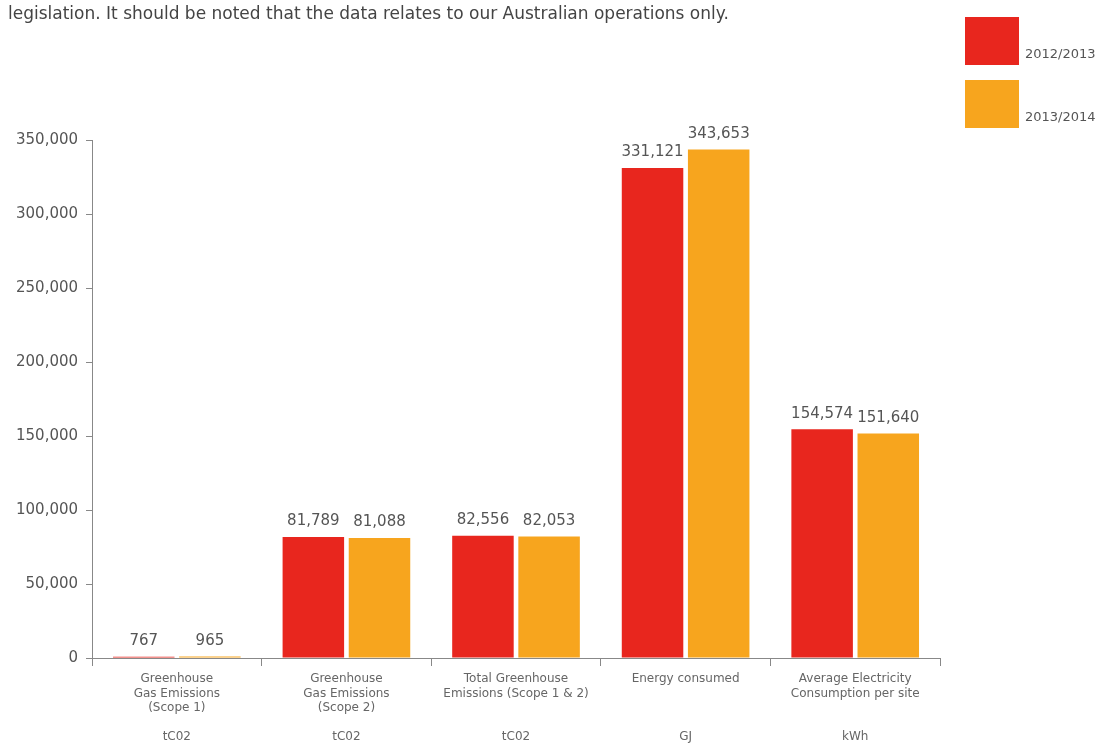  I want to click on text: legislation. It should be noted that the data relates to our Australian operations only., so click(368, 12).